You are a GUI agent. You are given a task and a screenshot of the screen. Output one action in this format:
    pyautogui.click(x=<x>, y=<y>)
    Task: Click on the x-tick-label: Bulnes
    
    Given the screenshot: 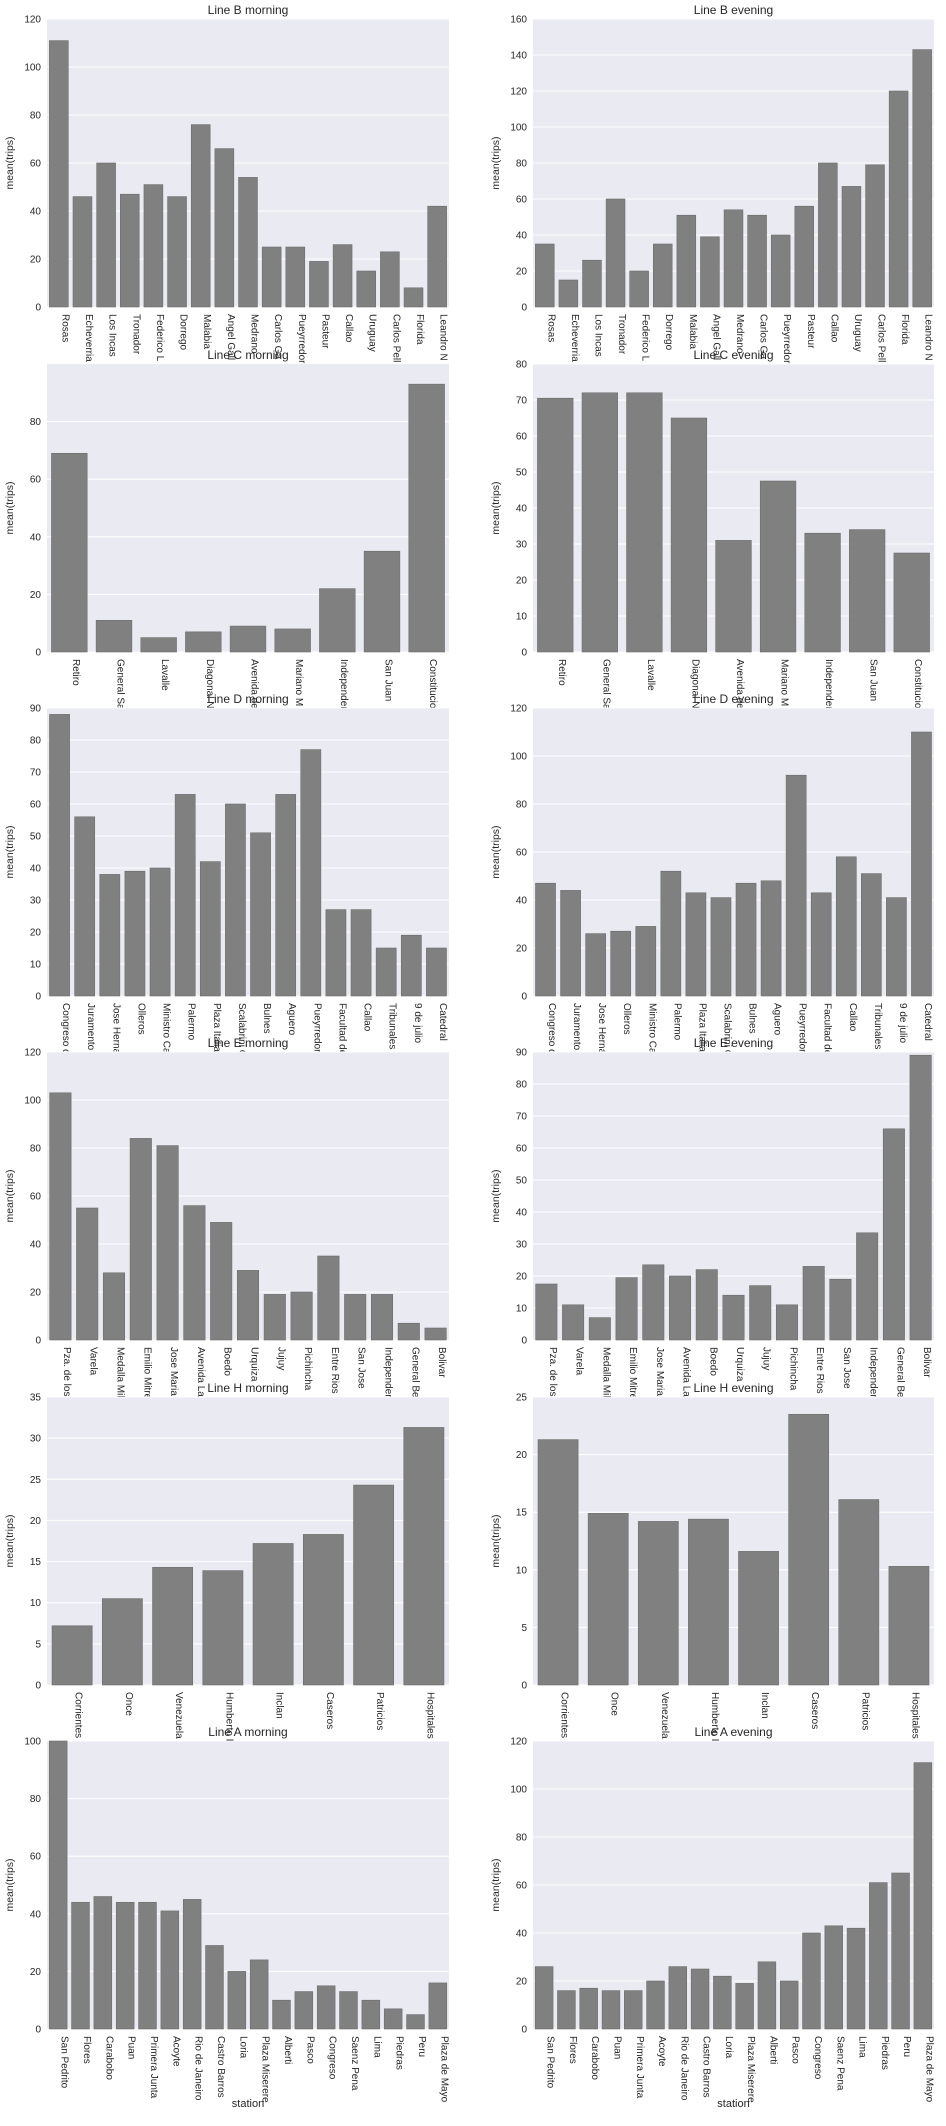 What is the action you would take?
    pyautogui.click(x=752, y=1018)
    